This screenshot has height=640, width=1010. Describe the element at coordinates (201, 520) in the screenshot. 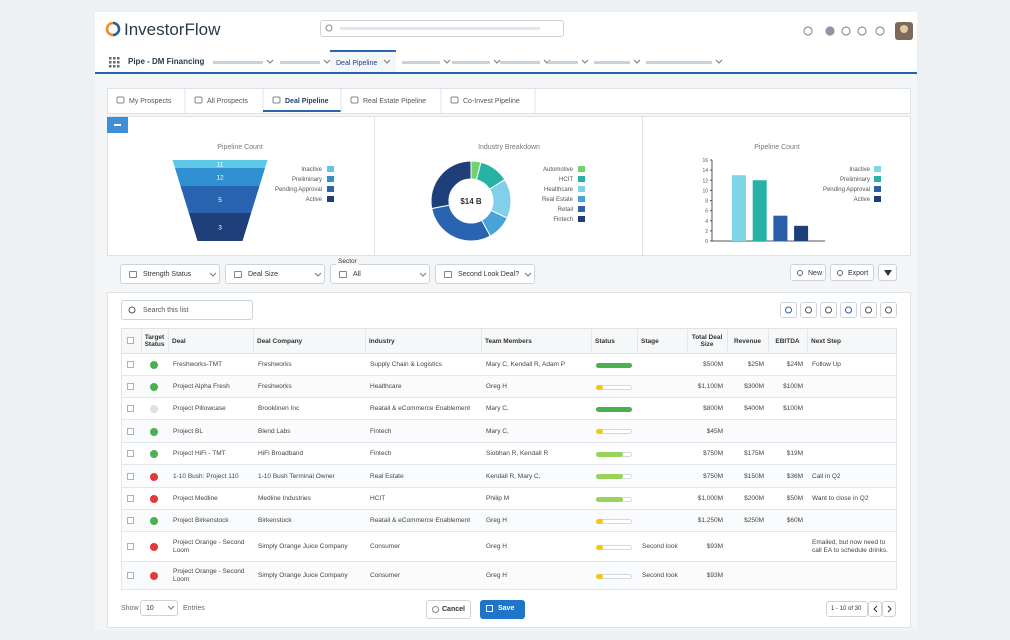

I see `cell-deal: Project Birkenstock` at that location.